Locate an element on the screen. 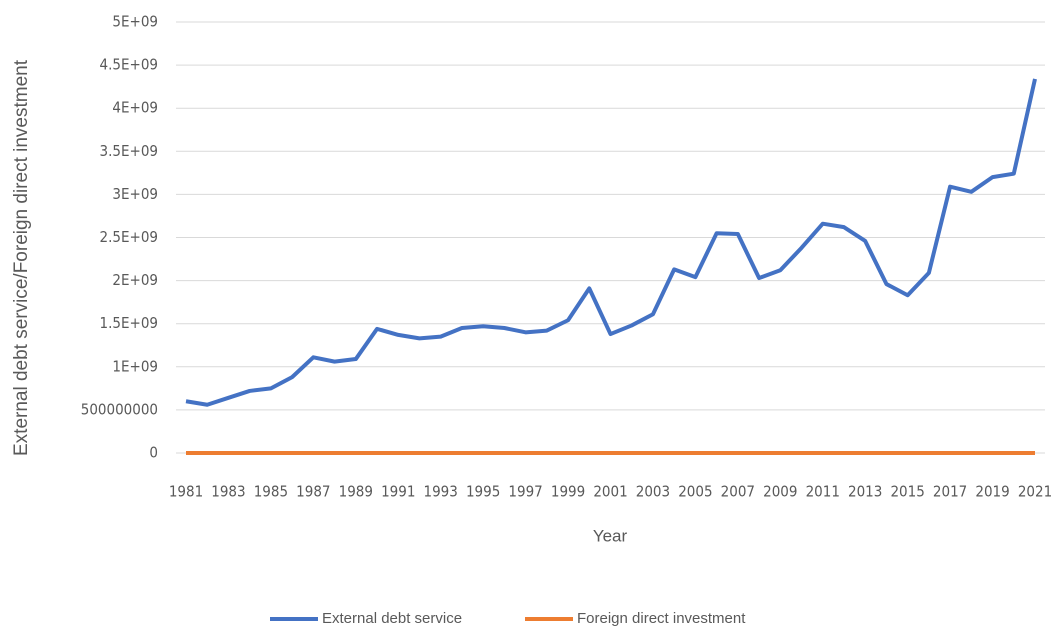 This screenshot has height=635, width=1060. y-tick-label: 5E+09 is located at coordinates (135, 22).